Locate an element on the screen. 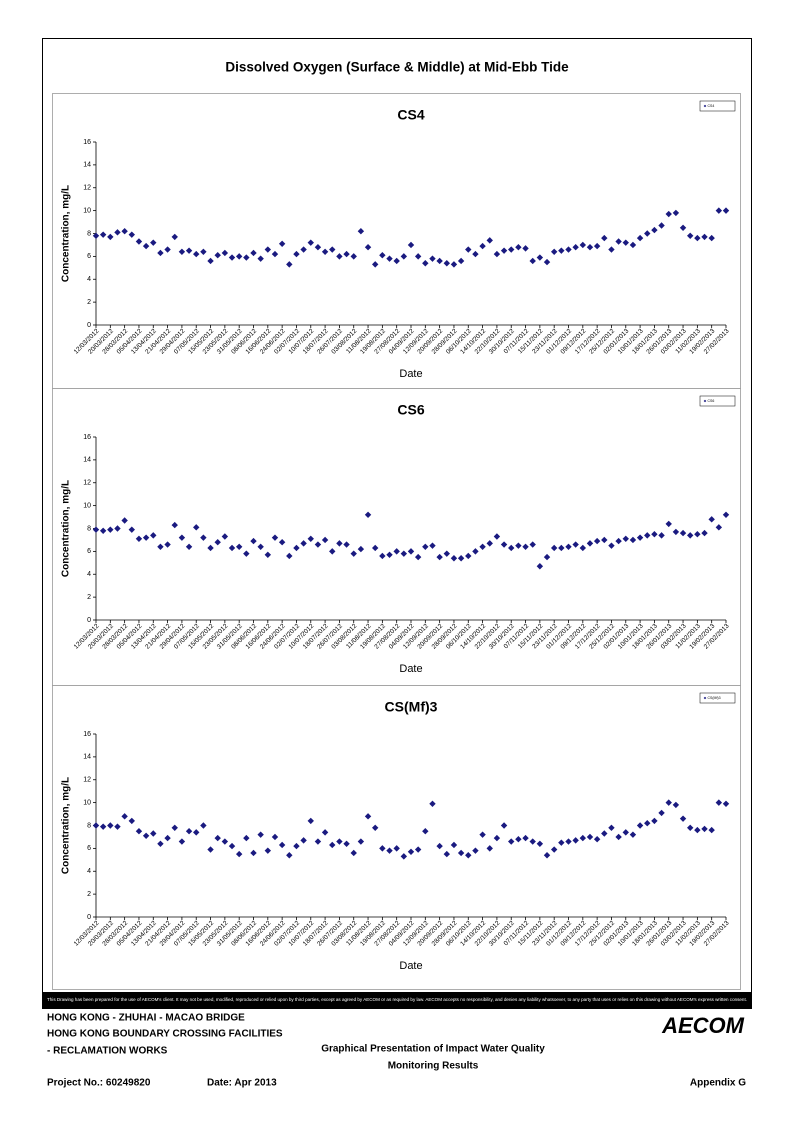  disclaimer-band is located at coordinates (397, 1000).